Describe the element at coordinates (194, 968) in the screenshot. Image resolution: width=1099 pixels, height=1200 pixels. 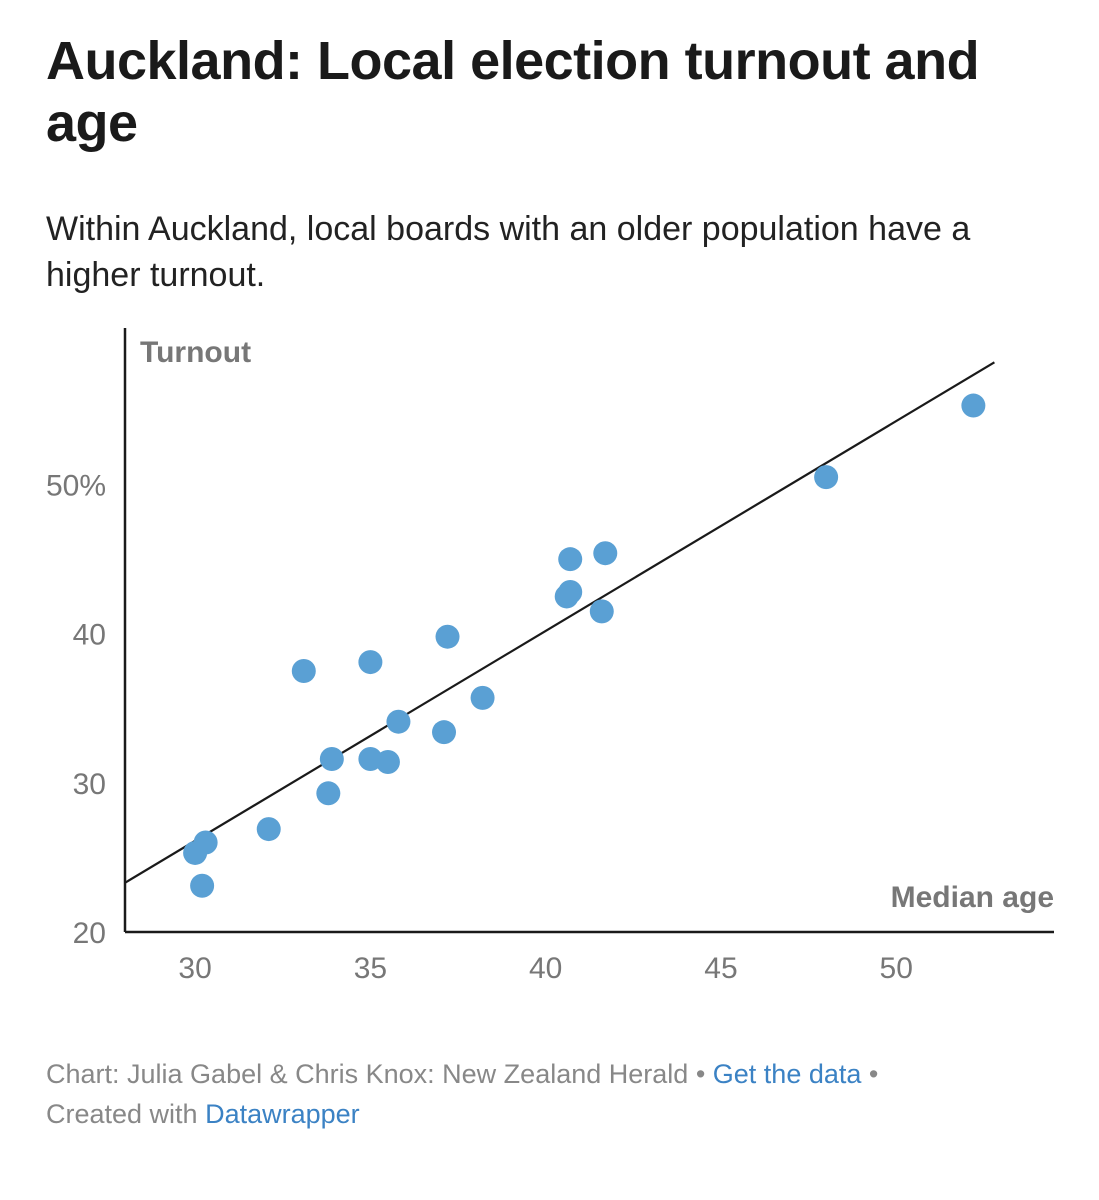
I see `x-tick-label-30: 30` at that location.